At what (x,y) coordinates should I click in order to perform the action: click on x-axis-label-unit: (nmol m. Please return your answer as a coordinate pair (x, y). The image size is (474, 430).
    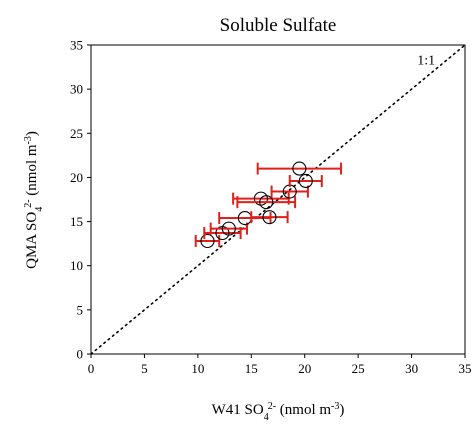
    Looking at the image, I should click on (303, 410).